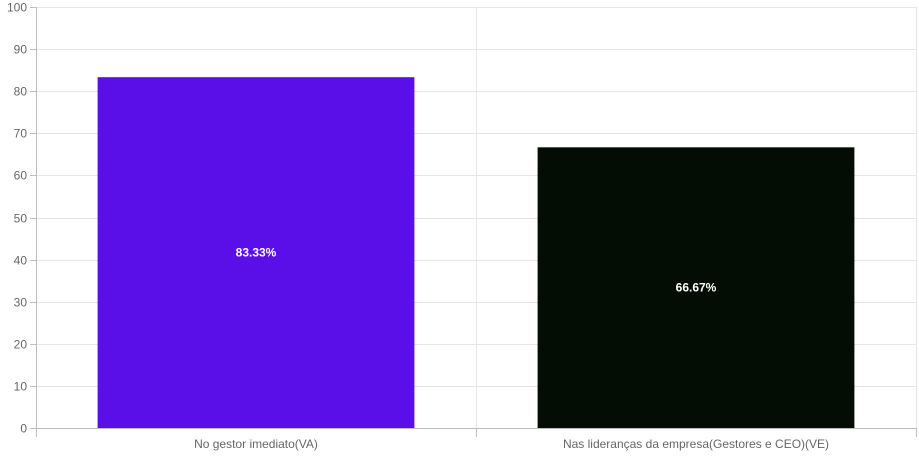 The image size is (919, 459). Describe the element at coordinates (21, 219) in the screenshot. I see `y-tick-label: 50` at that location.